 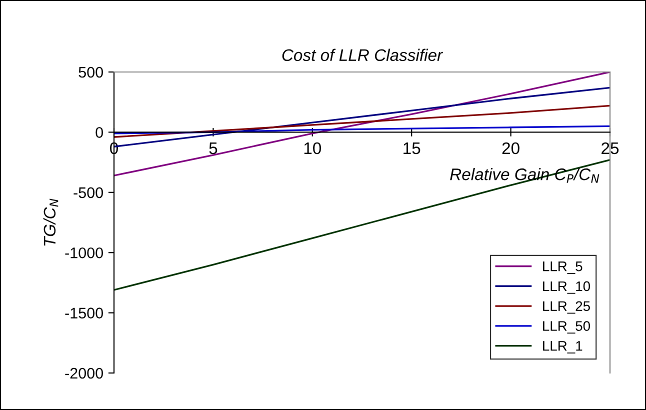 I want to click on x-tick-label: 15, so click(x=412, y=148).